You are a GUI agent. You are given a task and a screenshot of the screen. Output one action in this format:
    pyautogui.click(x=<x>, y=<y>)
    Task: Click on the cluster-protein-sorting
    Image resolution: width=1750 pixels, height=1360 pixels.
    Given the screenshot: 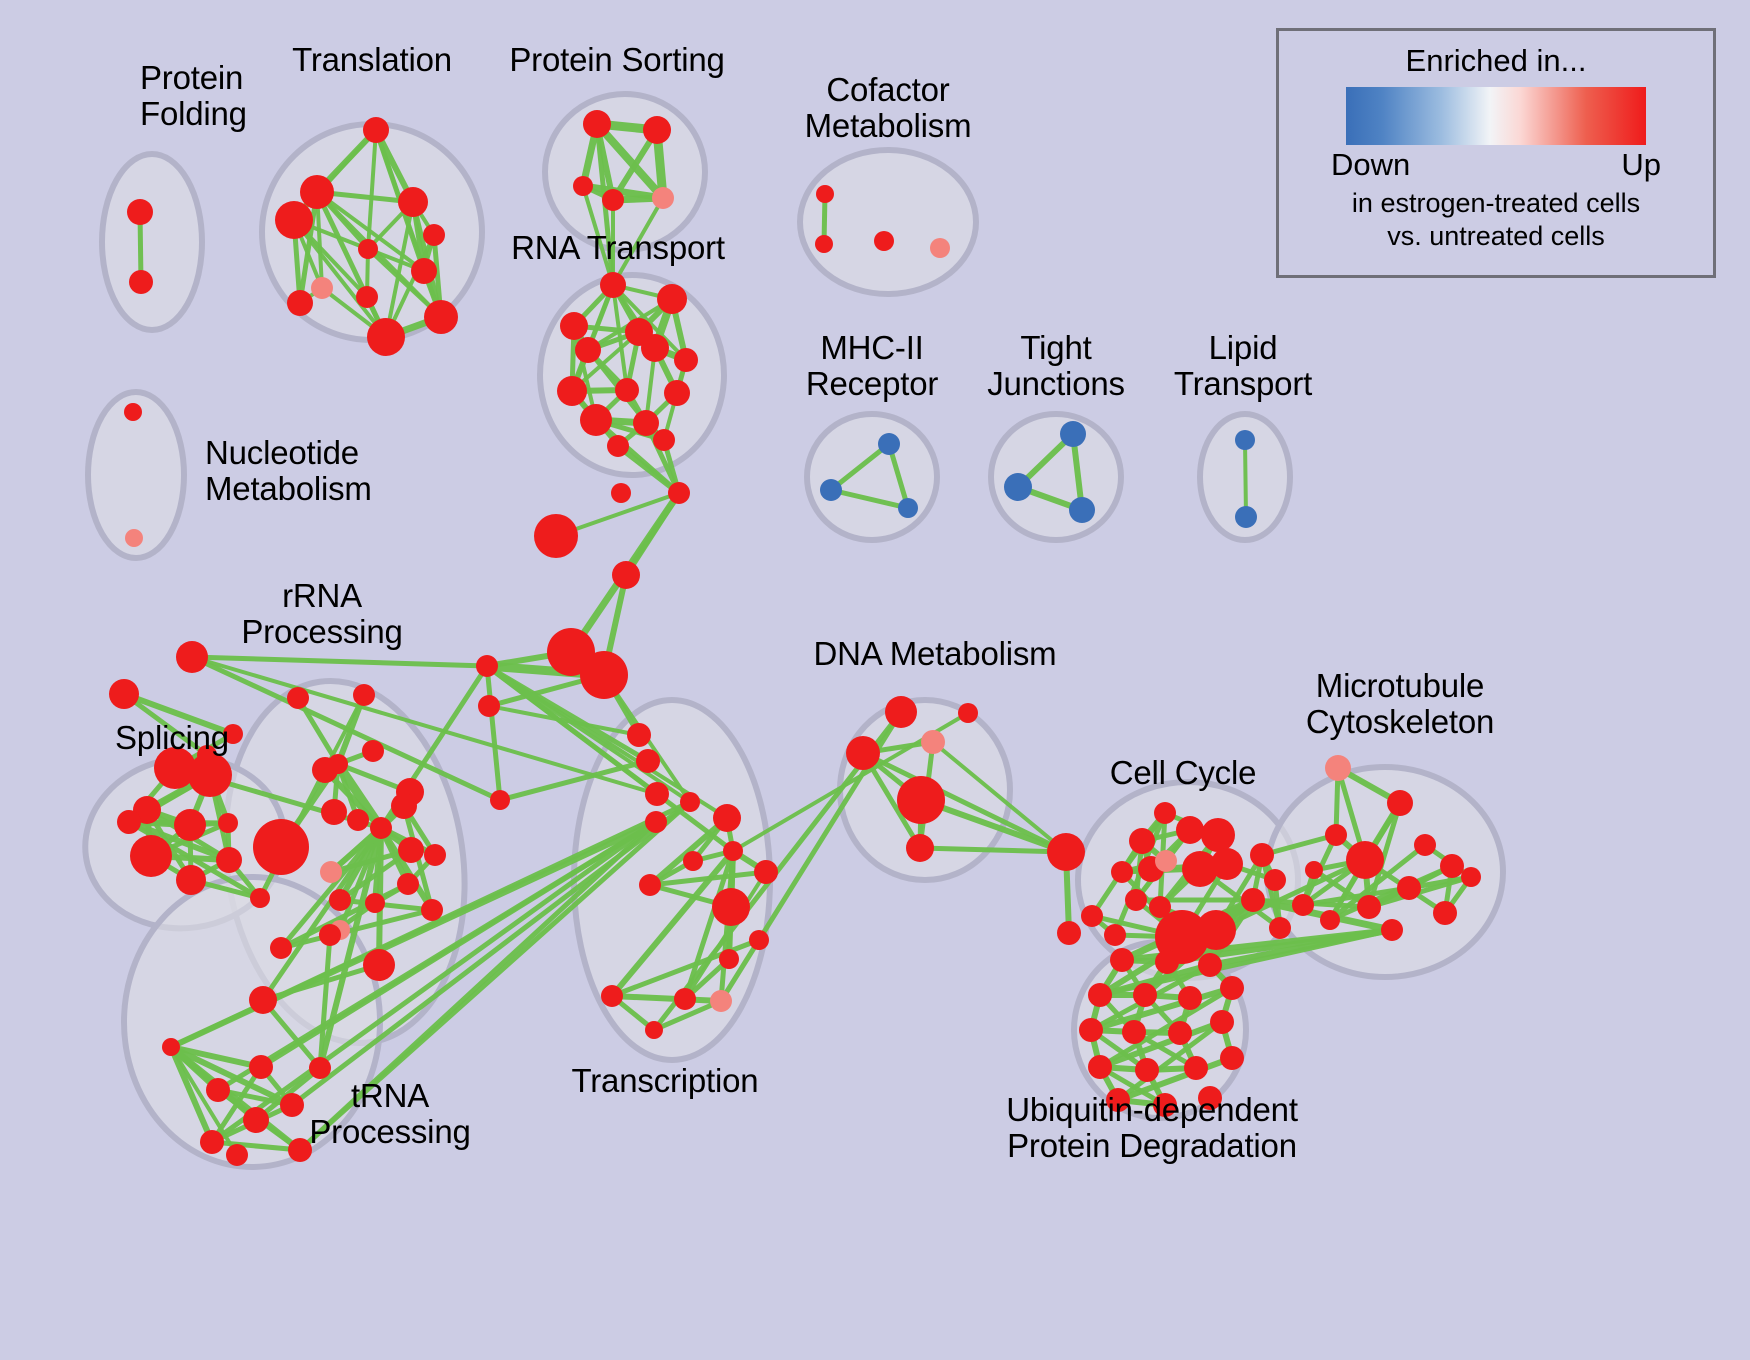 What is the action you would take?
    pyautogui.click(x=625, y=172)
    